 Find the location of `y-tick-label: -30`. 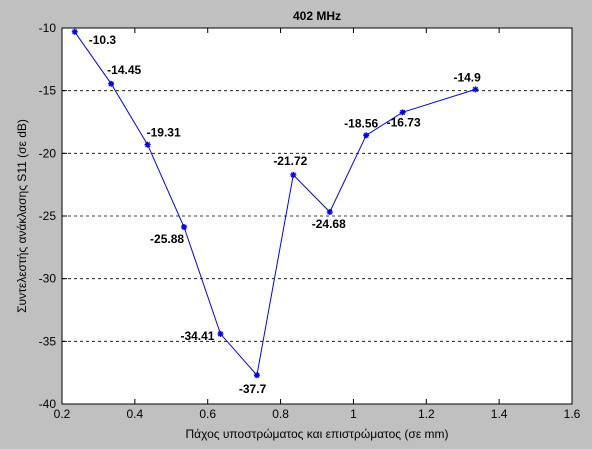

y-tick-label: -30 is located at coordinates (48, 279).